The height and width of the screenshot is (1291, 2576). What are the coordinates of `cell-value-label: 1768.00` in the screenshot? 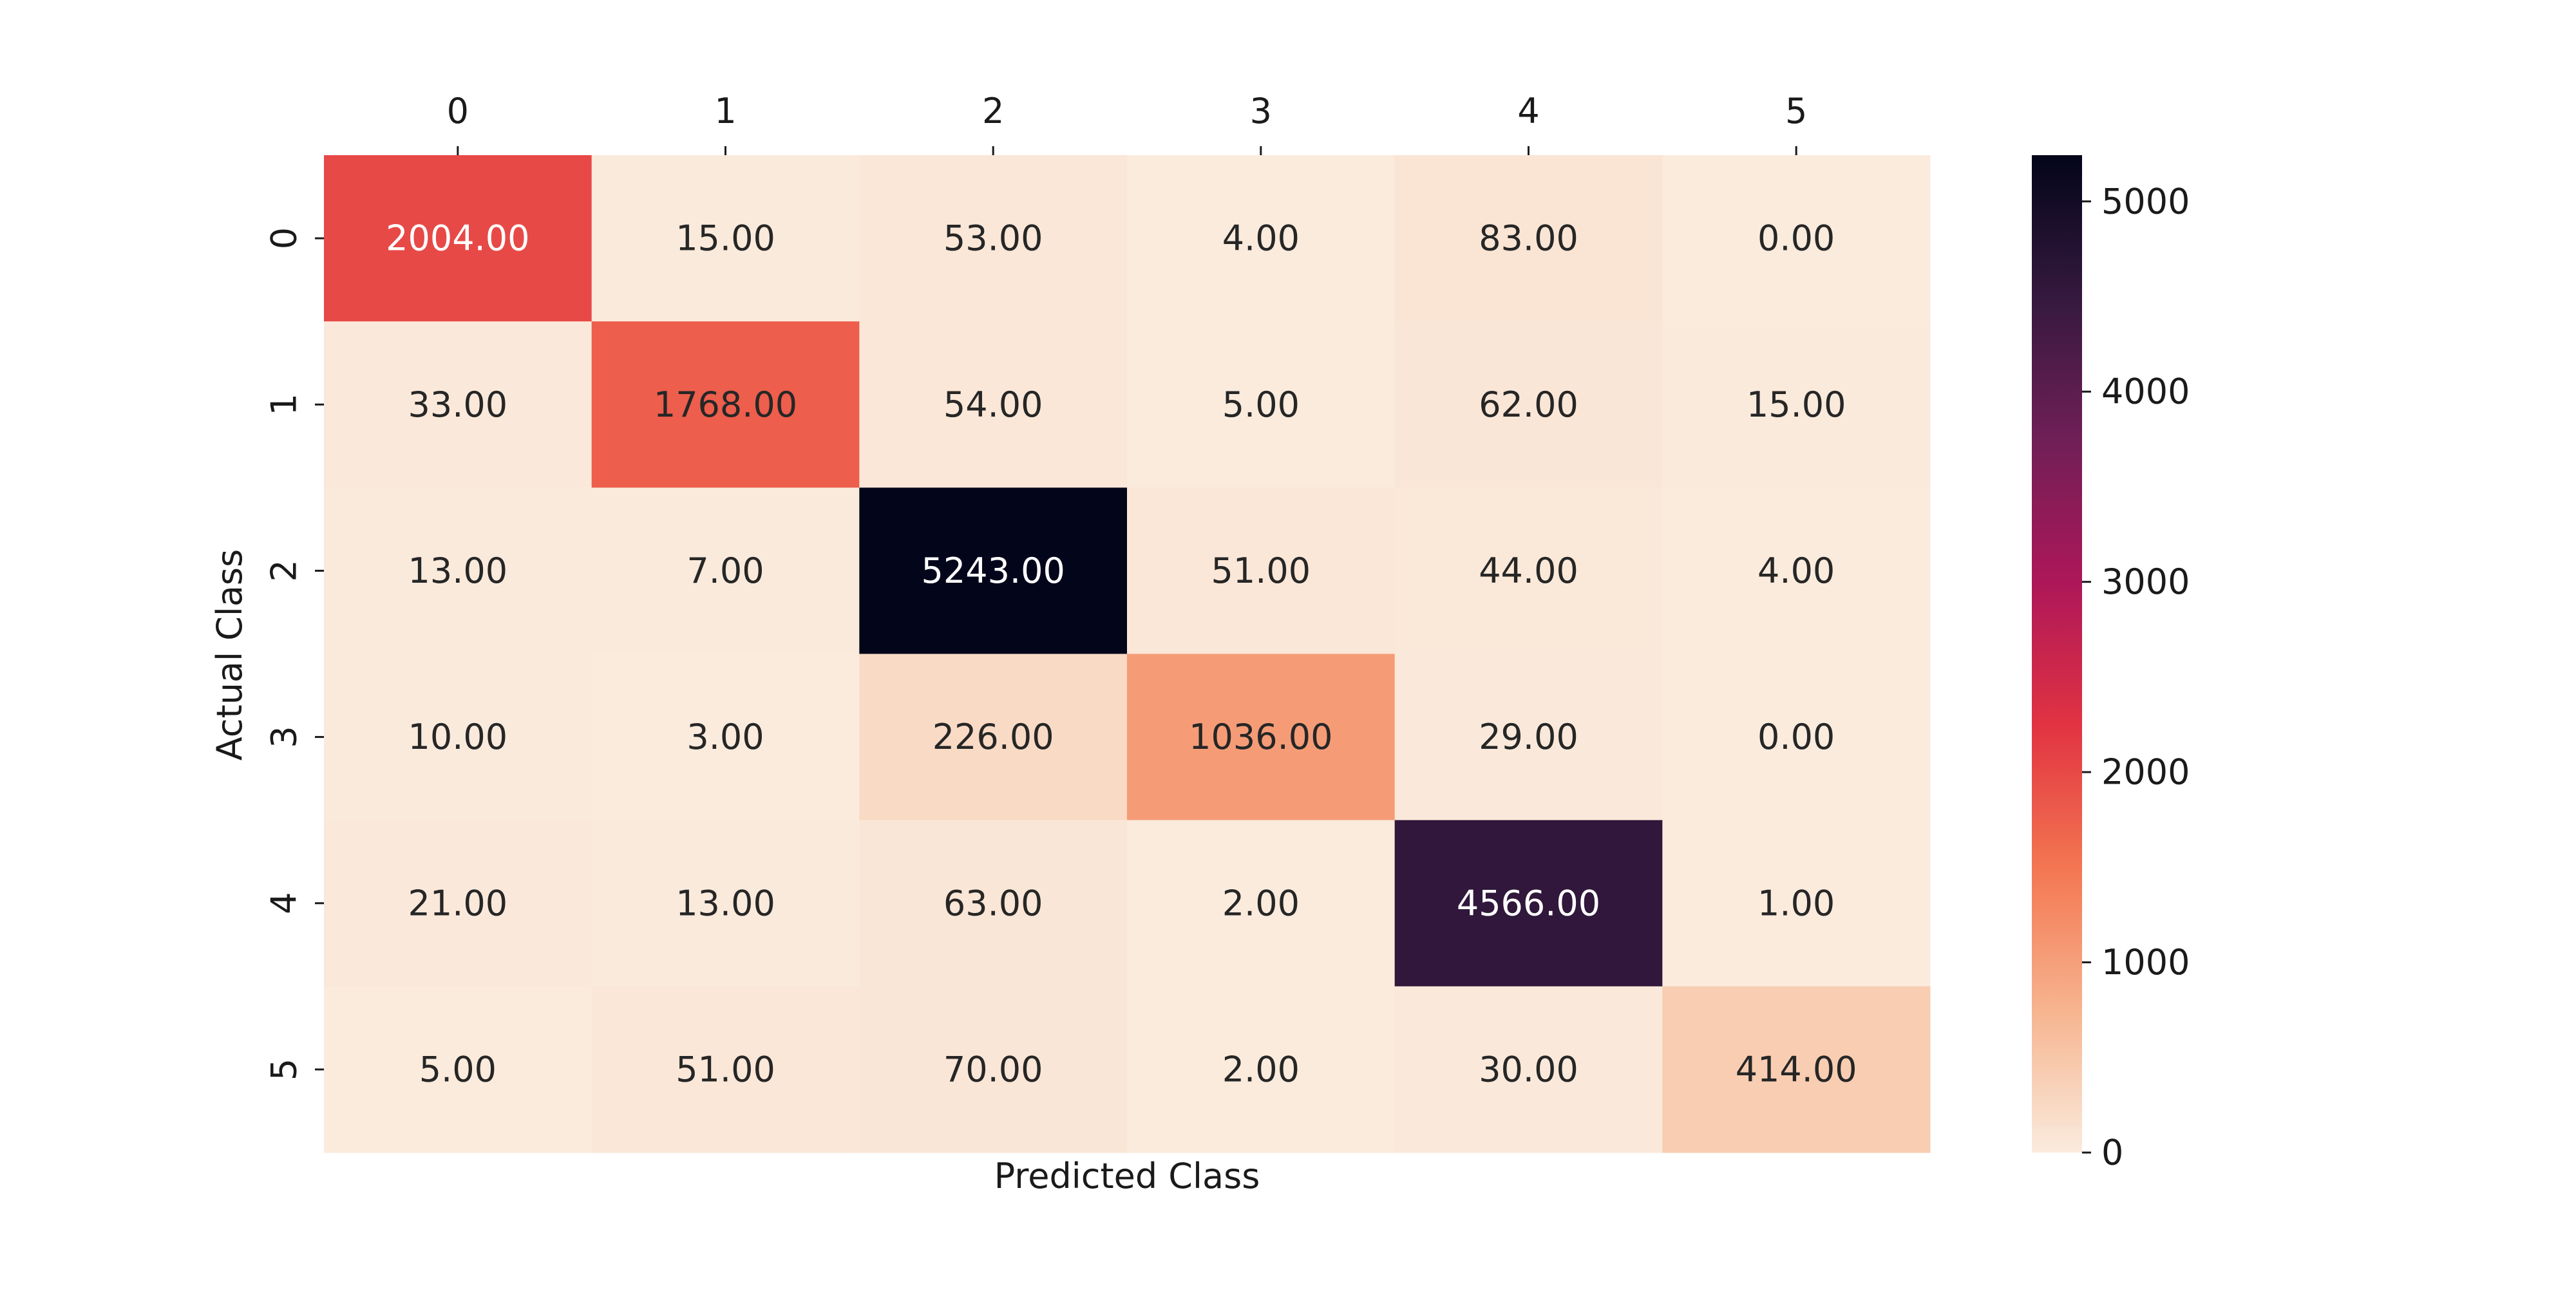 It's located at (725, 404).